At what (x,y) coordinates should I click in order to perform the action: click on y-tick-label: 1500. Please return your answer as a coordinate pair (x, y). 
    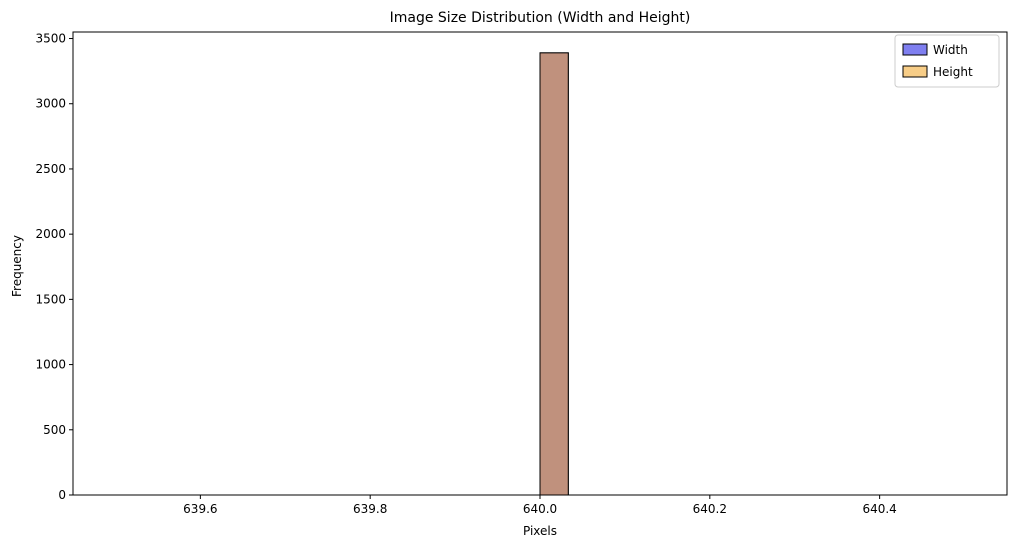
    Looking at the image, I should click on (50, 299).